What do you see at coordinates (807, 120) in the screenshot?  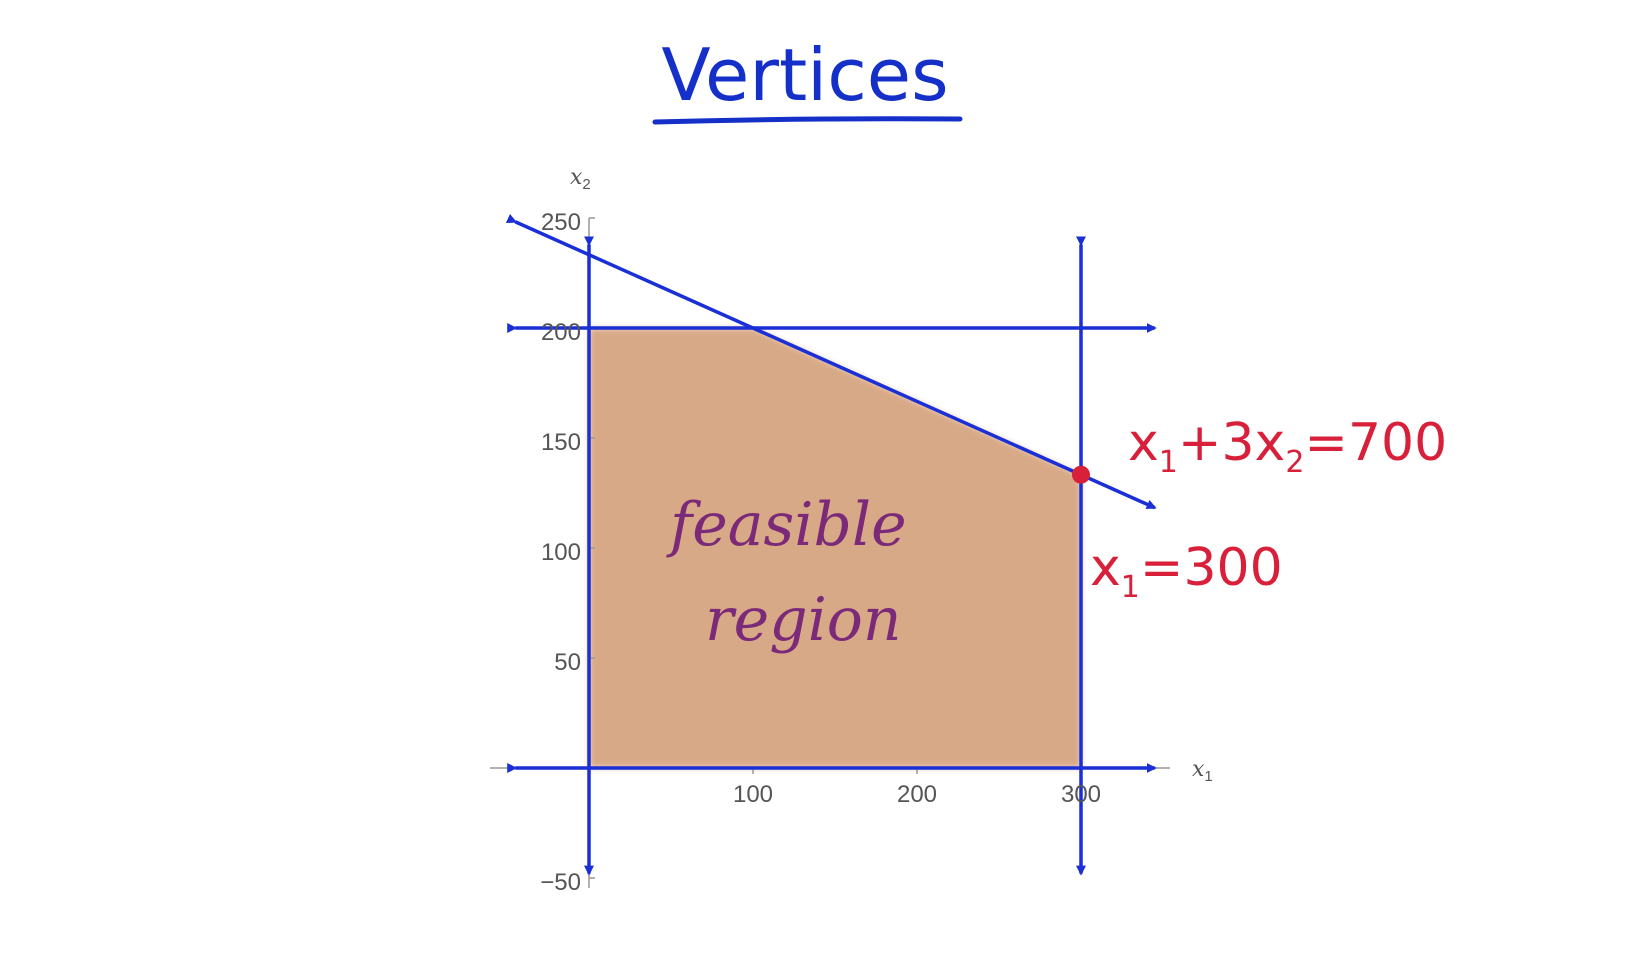 I see `title-underline` at bounding box center [807, 120].